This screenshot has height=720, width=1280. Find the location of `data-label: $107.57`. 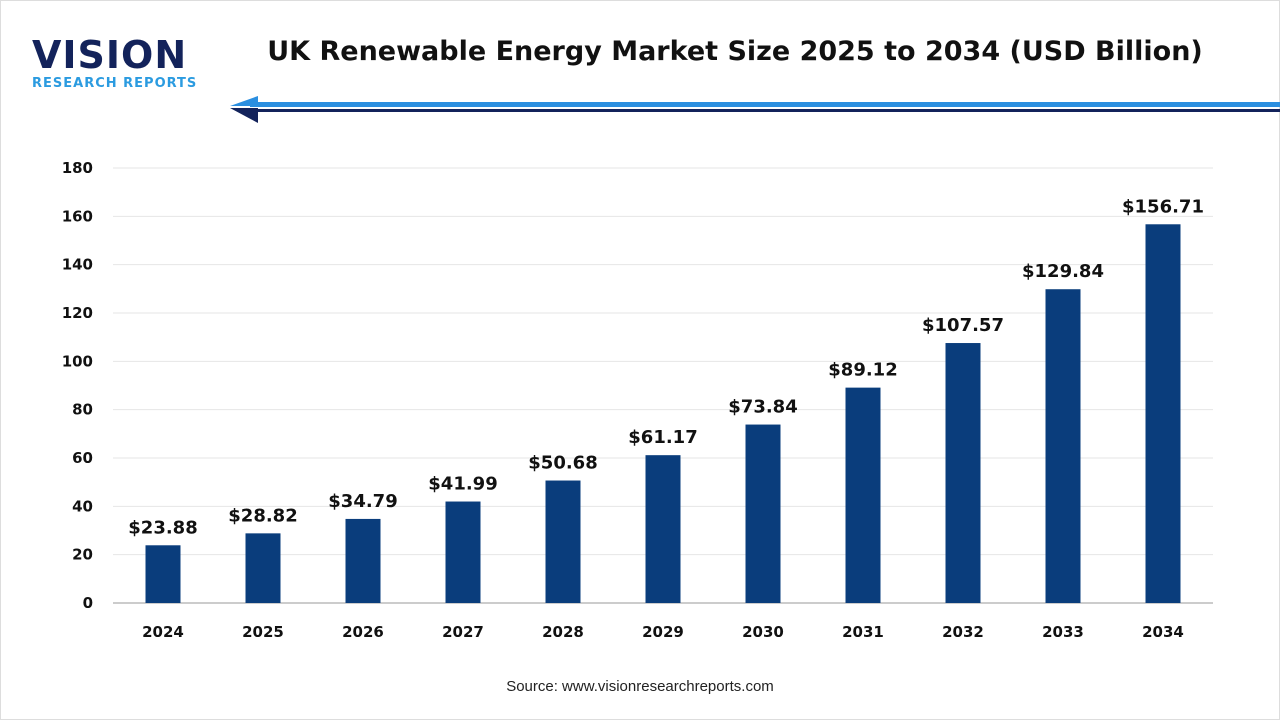

data-label: $107.57 is located at coordinates (963, 325).